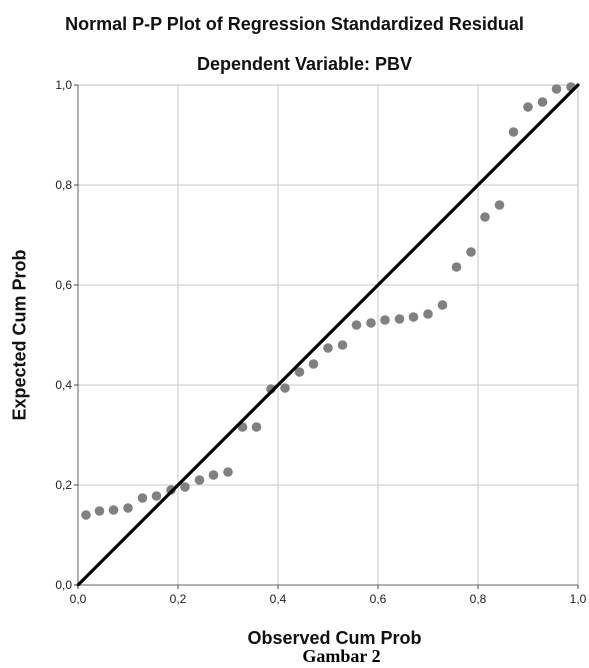 The image size is (589, 668). Describe the element at coordinates (278, 599) in the screenshot. I see `x-tick-label: 0,4` at that location.